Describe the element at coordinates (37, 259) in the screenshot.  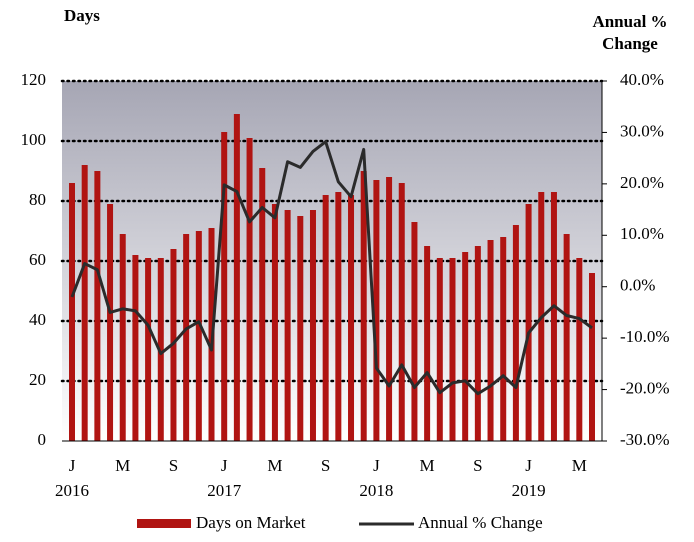
I see `y-tick-label: 60` at that location.